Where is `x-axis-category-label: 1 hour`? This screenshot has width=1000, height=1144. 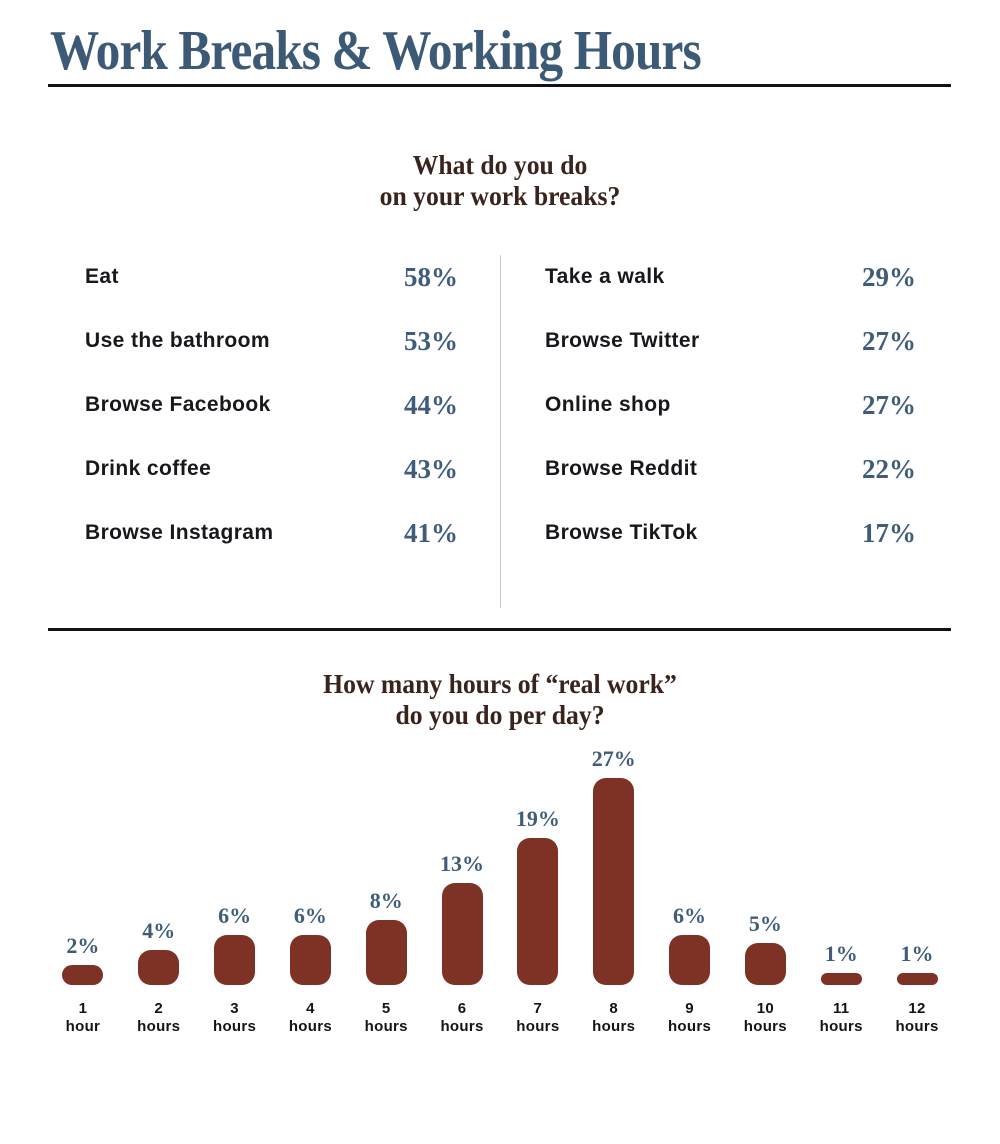
x-axis-category-label: 1 hour is located at coordinates (83, 1018).